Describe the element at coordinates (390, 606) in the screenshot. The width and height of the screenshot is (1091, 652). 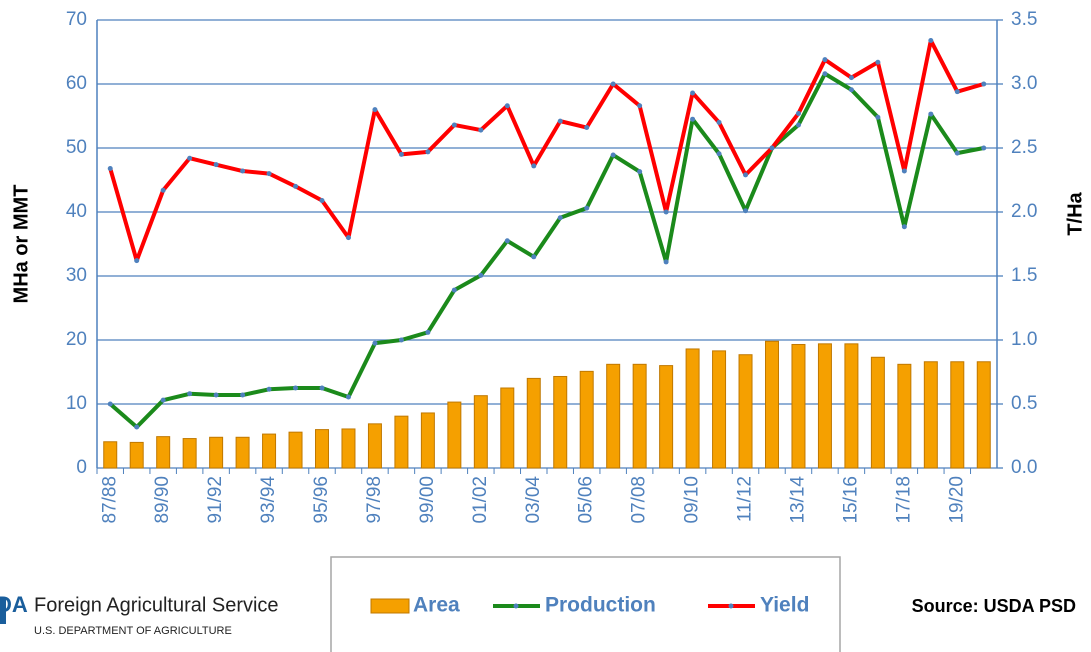
I see `legend-swatch` at that location.